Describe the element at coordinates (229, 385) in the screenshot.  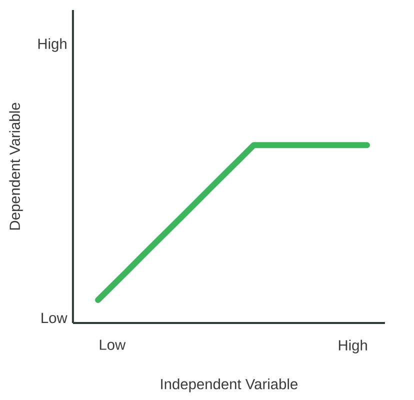
I see `x-axis-title: Independent Variable` at that location.